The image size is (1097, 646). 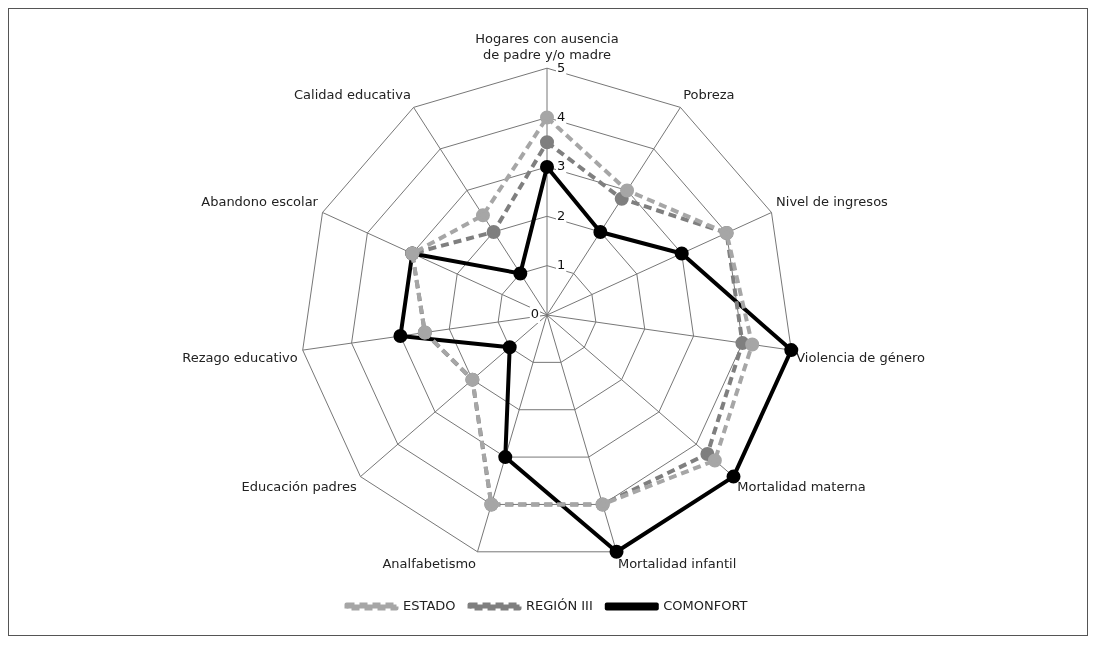 I want to click on y-tick-label: 2, so click(x=561, y=215).